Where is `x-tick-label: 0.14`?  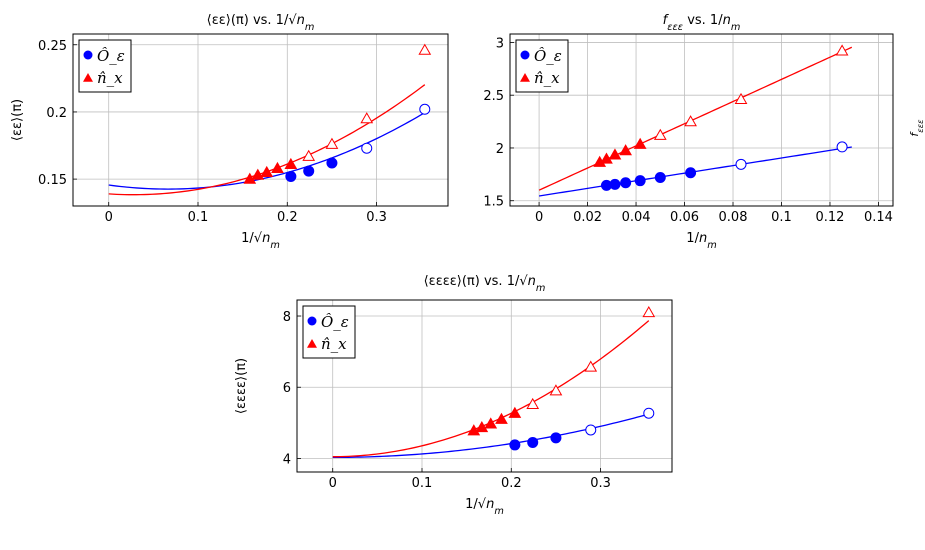
x-tick-label: 0.14 is located at coordinates (878, 217).